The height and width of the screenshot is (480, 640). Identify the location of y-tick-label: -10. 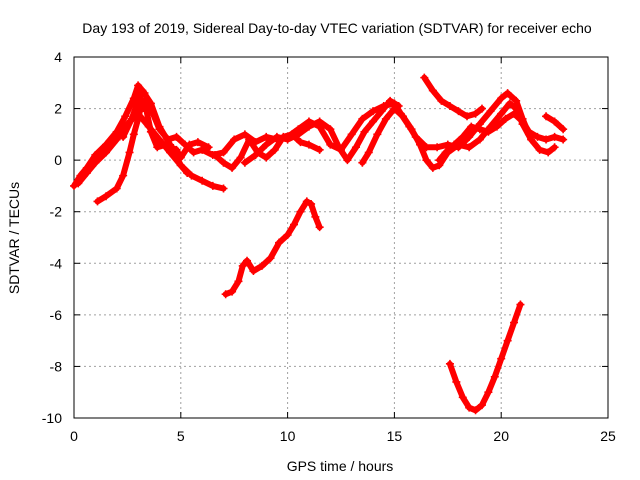
(52, 418).